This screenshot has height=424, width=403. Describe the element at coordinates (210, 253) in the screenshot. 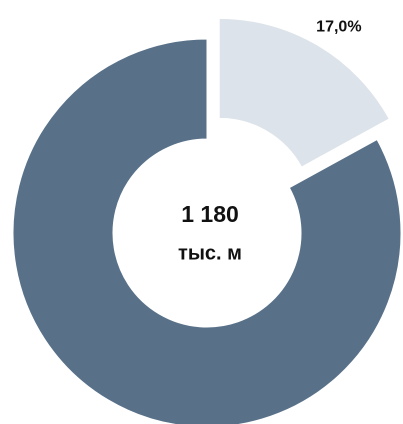

I see `center-unit: тыс. м` at that location.